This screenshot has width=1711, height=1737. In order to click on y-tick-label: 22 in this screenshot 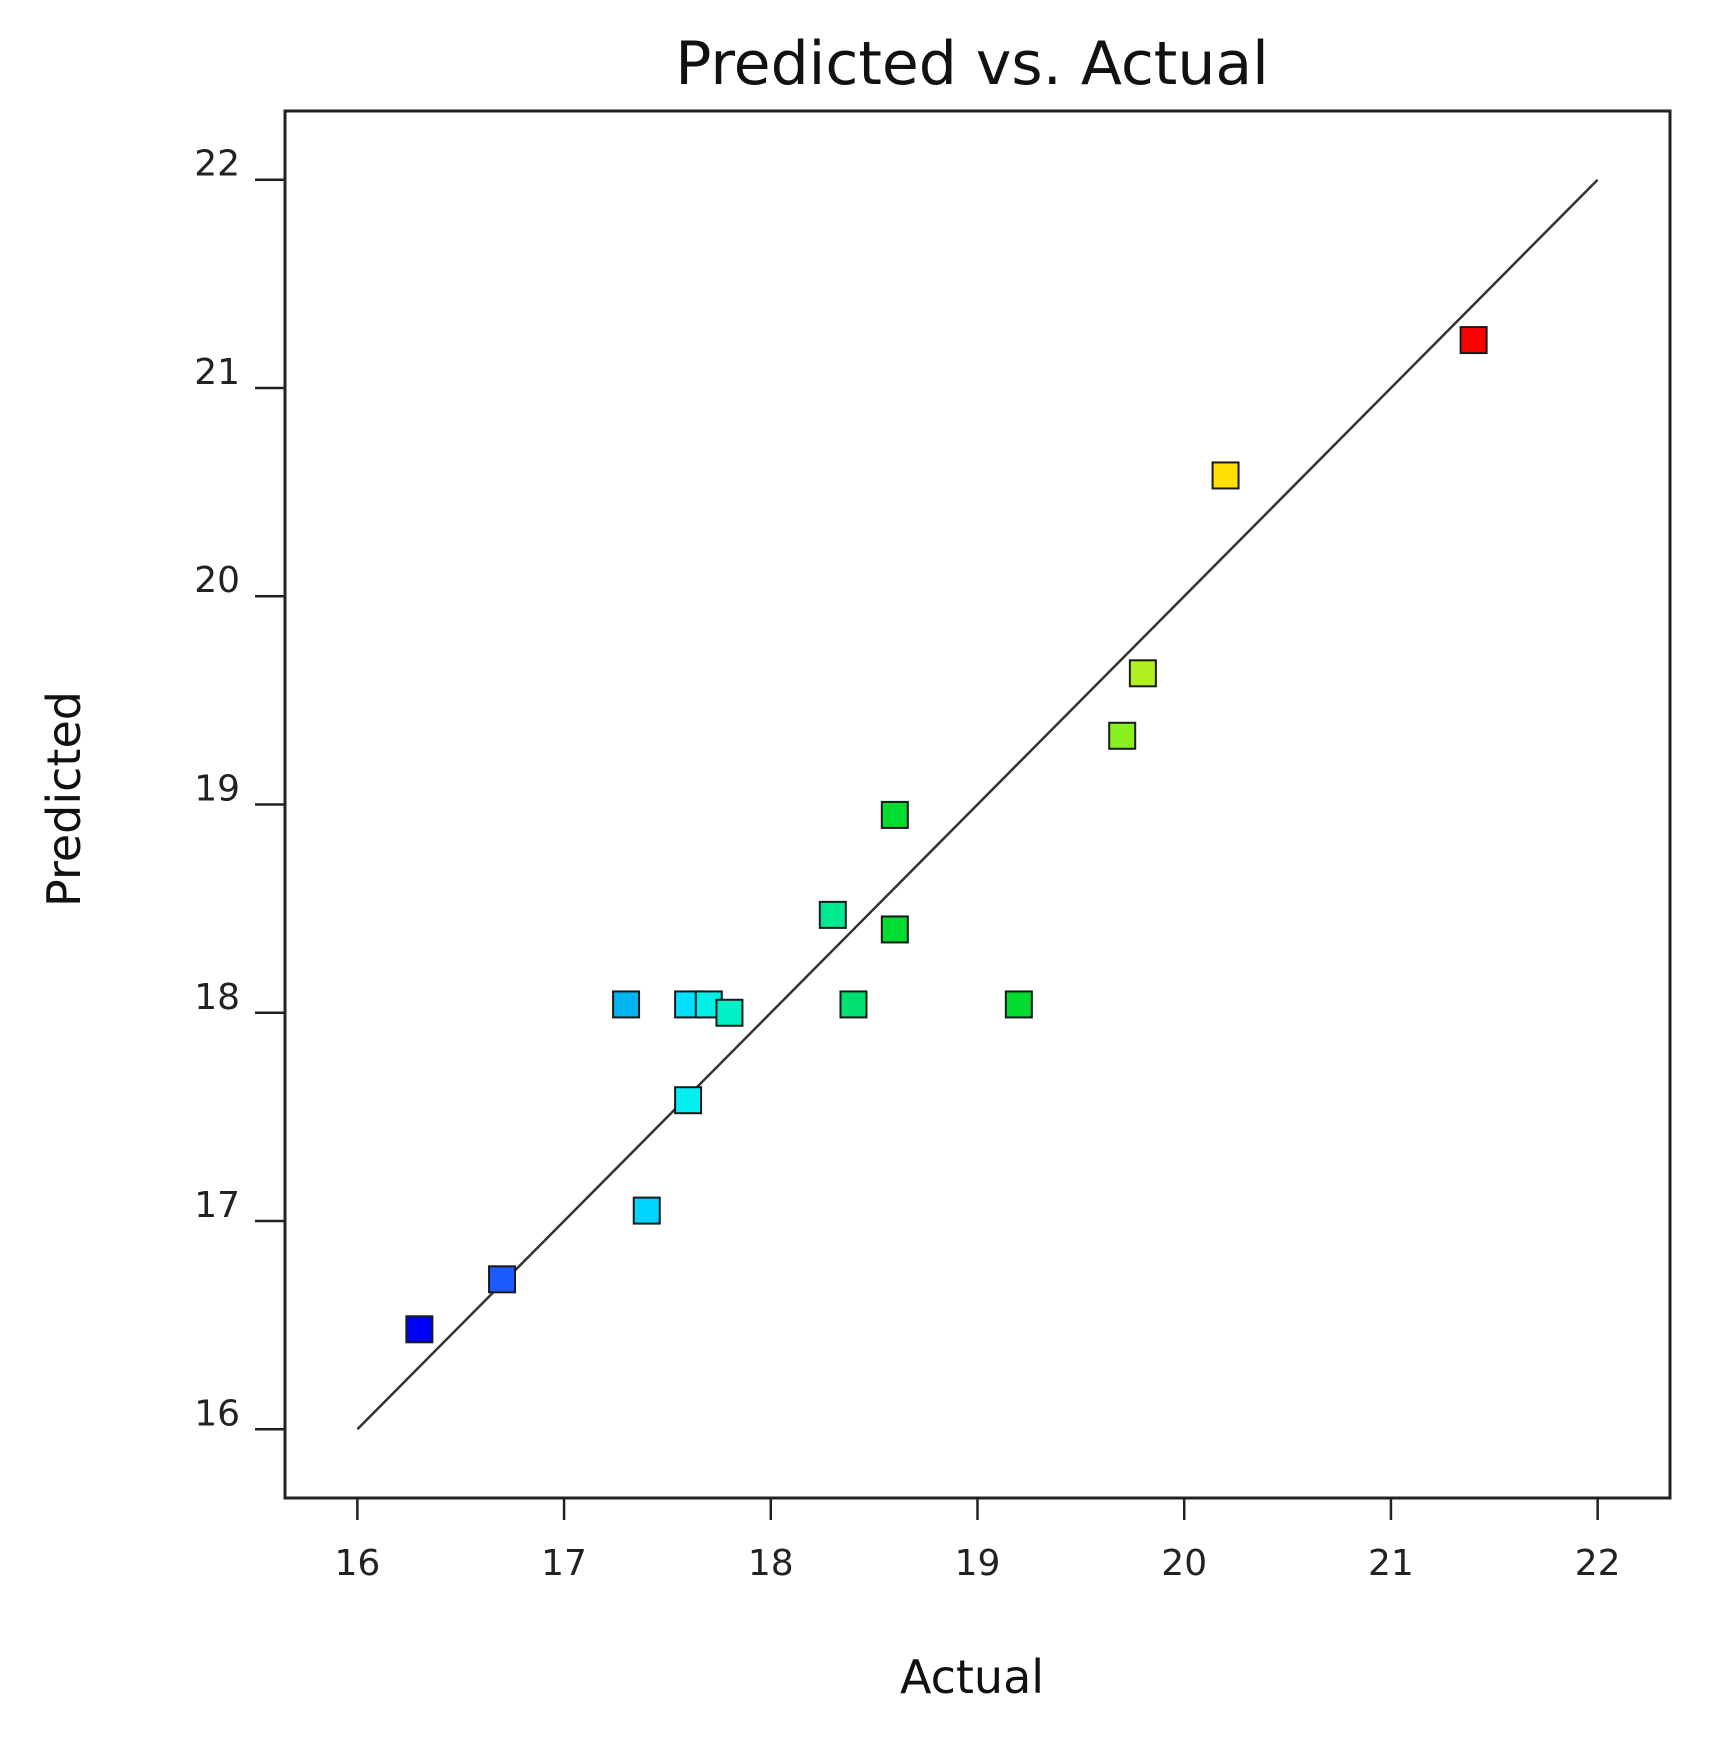, I will do `click(217, 164)`.